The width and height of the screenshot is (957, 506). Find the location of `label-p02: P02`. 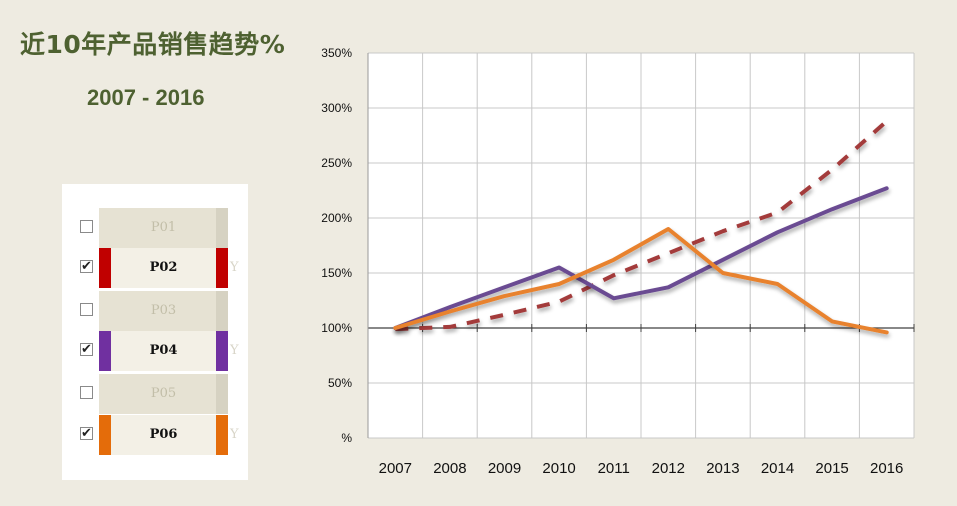

label-p02: P02 is located at coordinates (163, 267).